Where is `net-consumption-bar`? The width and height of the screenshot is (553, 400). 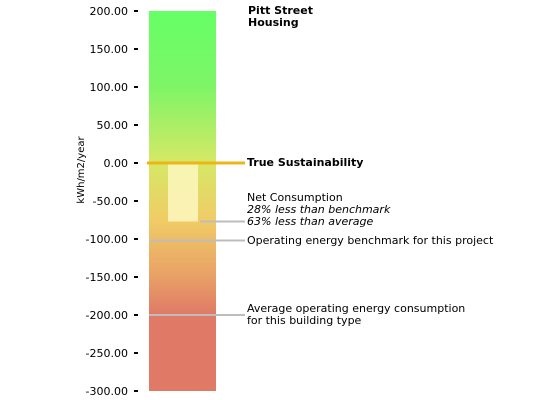 net-consumption-bar is located at coordinates (183, 192).